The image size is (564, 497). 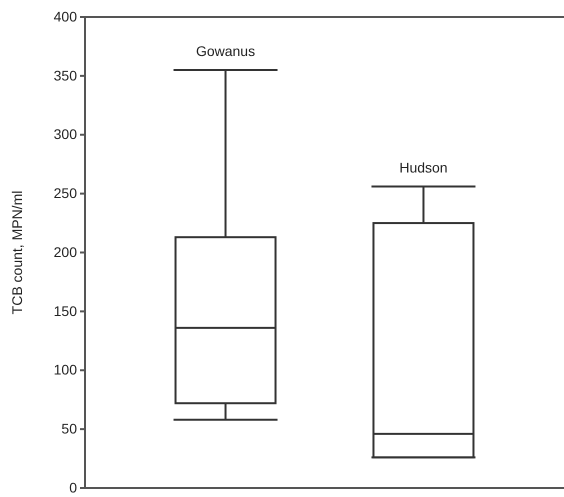 I want to click on x-tick-label: Hudson, so click(x=423, y=168).